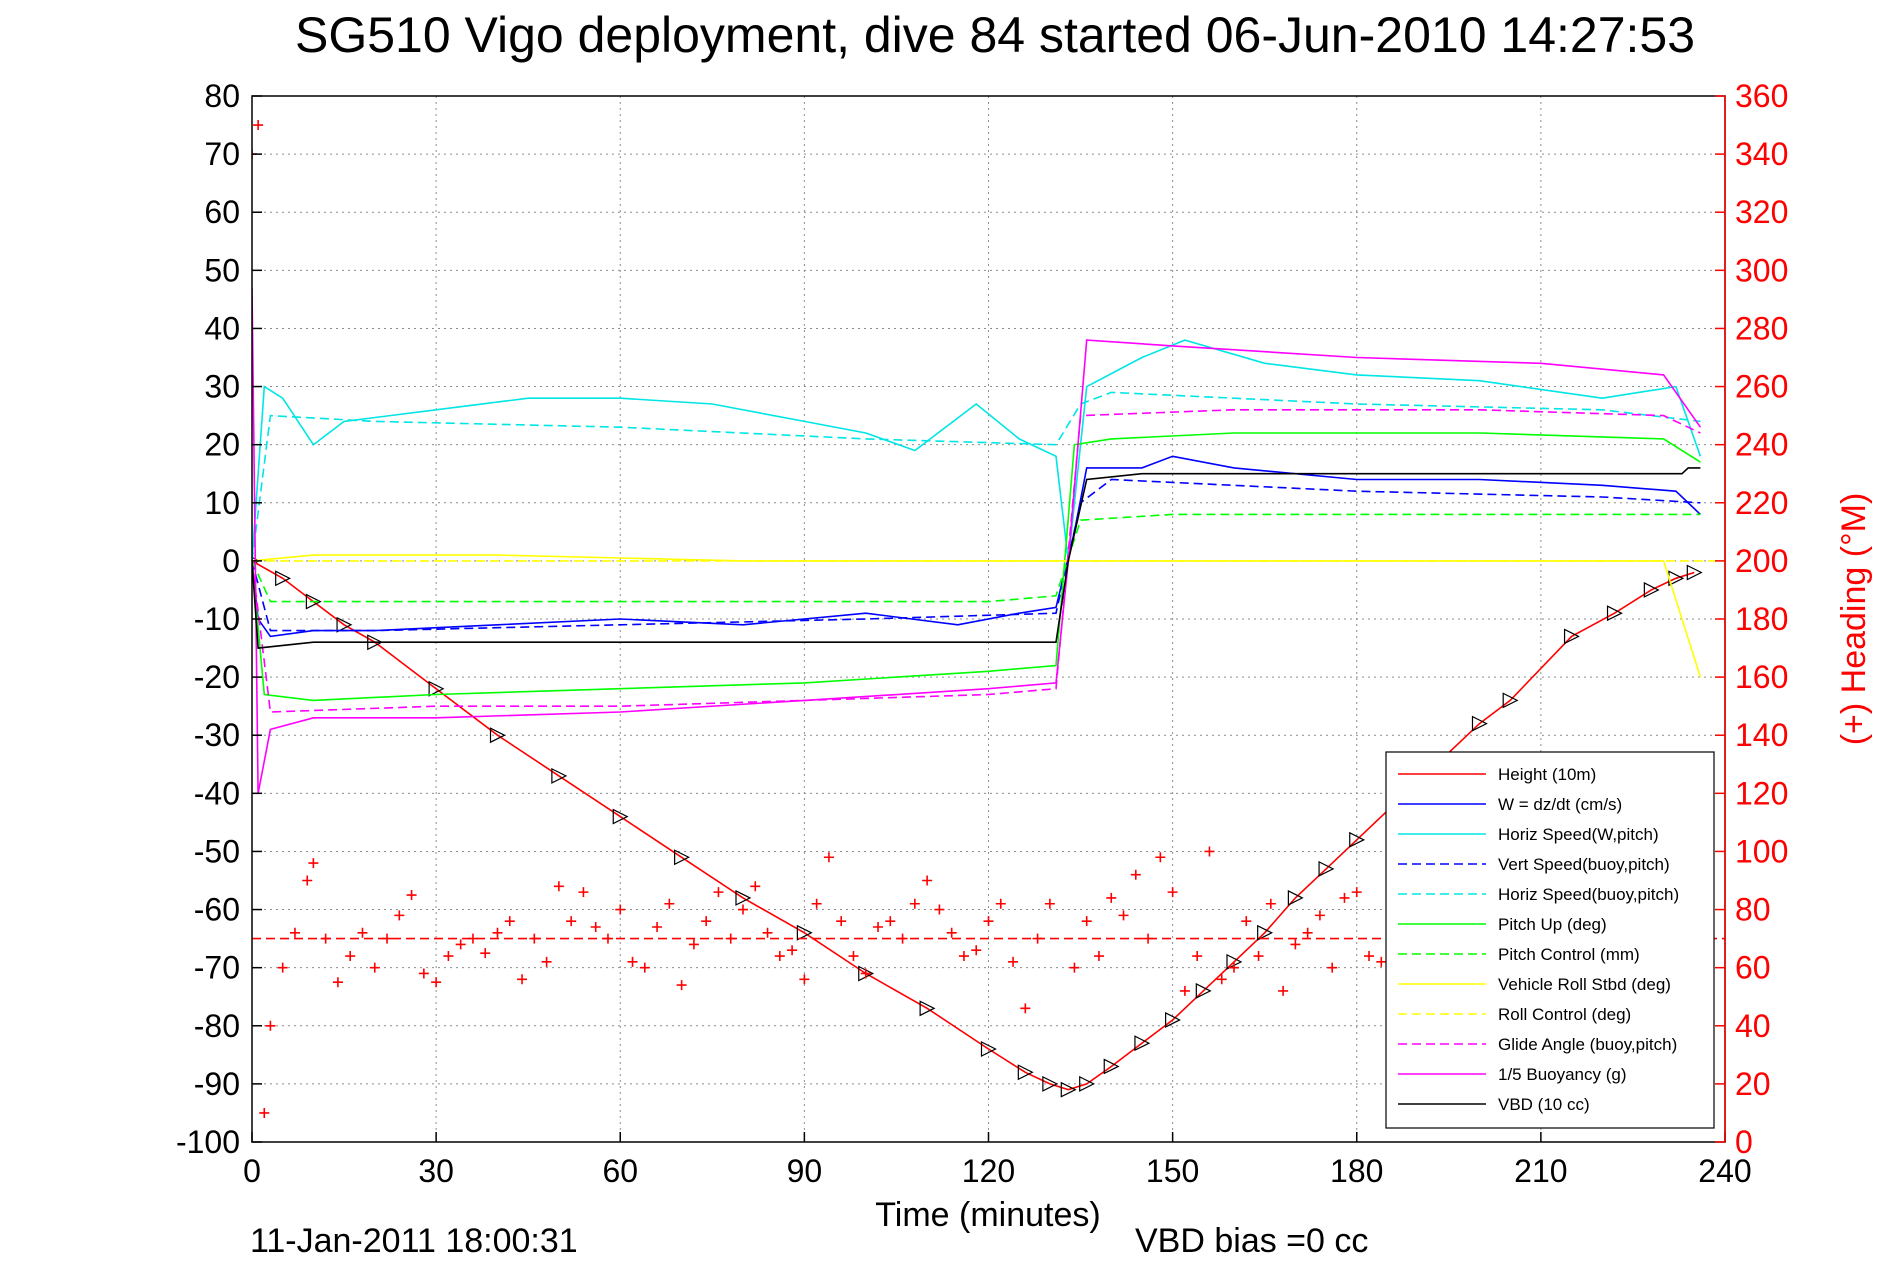 Image resolution: width=1891 pixels, height=1262 pixels. What do you see at coordinates (217, 1026) in the screenshot?
I see `y-tick-label: -80` at bounding box center [217, 1026].